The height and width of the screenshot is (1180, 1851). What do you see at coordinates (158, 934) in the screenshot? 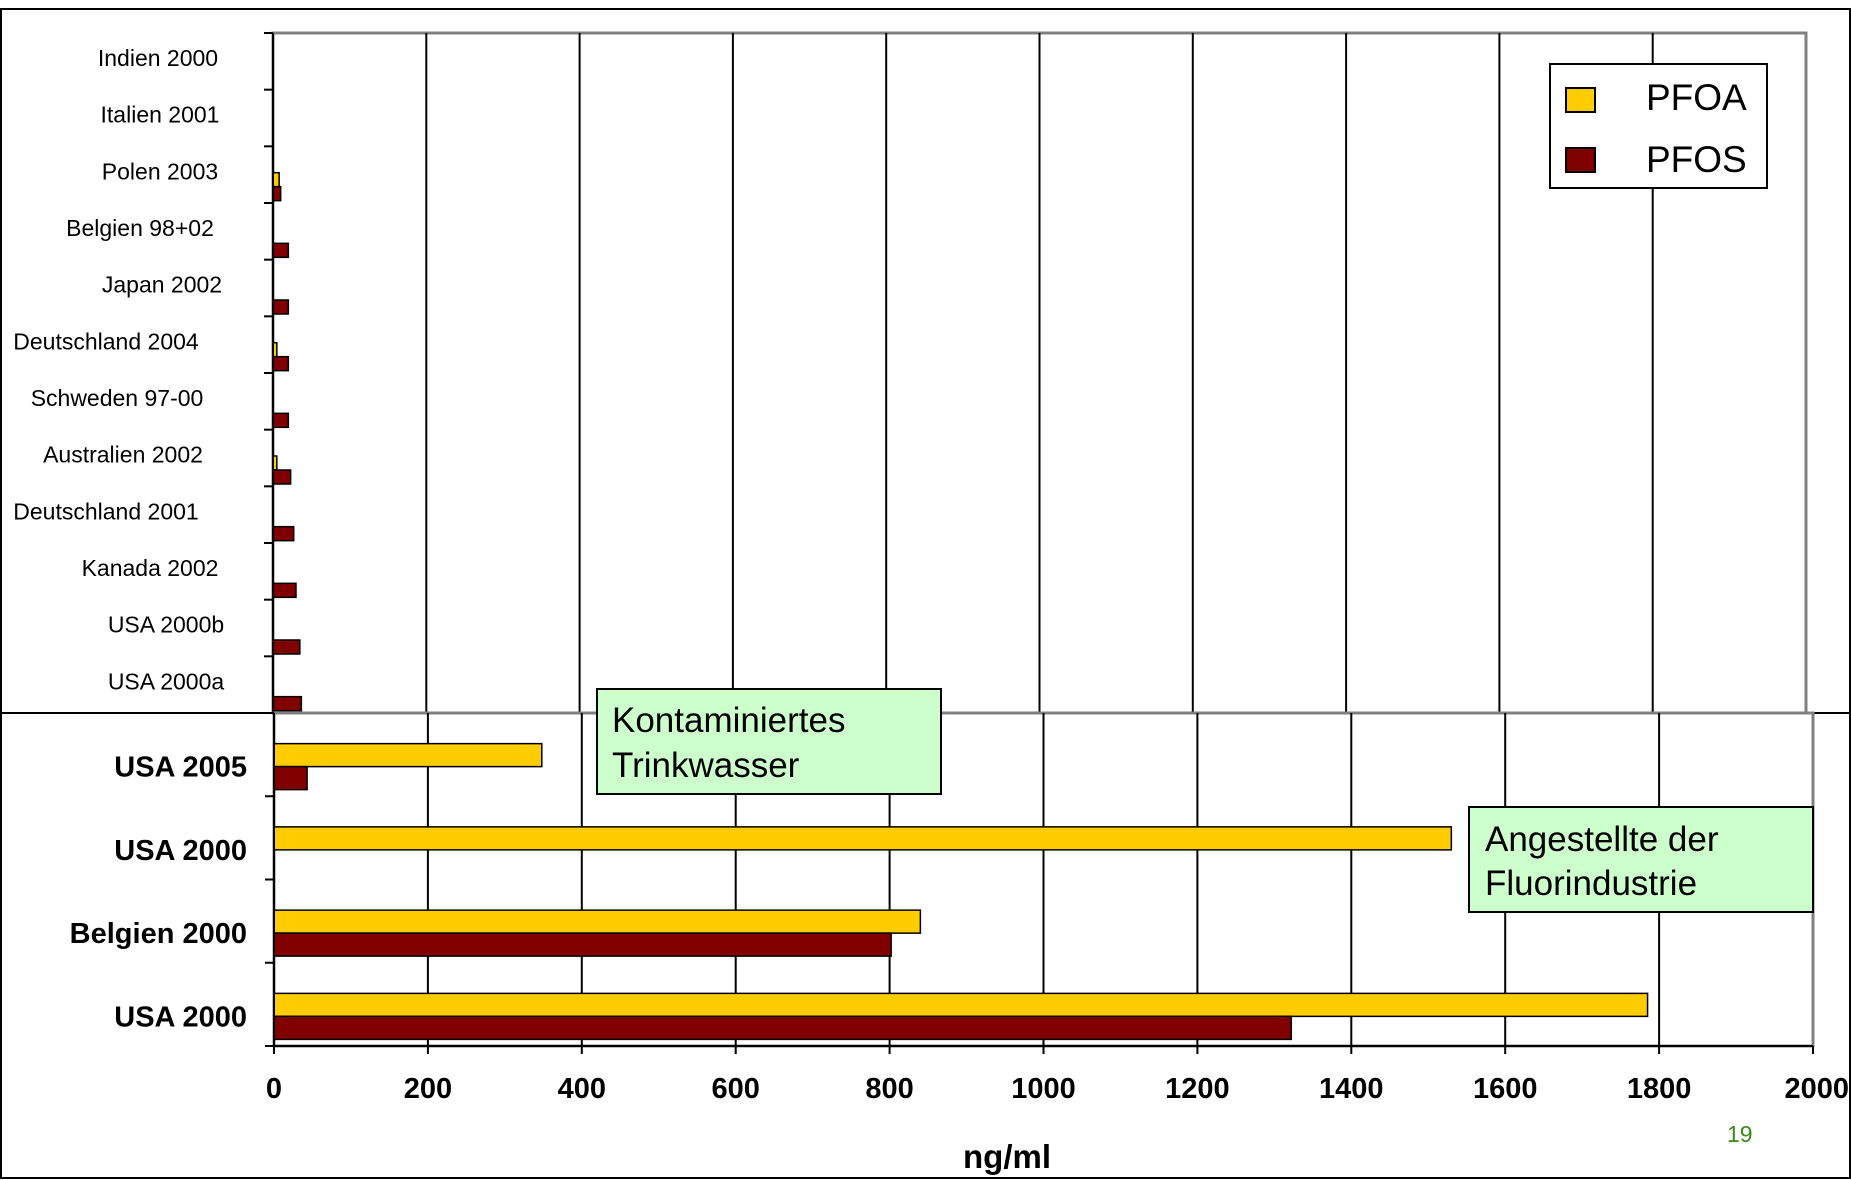
I see `category-label: Belgien 2000` at bounding box center [158, 934].